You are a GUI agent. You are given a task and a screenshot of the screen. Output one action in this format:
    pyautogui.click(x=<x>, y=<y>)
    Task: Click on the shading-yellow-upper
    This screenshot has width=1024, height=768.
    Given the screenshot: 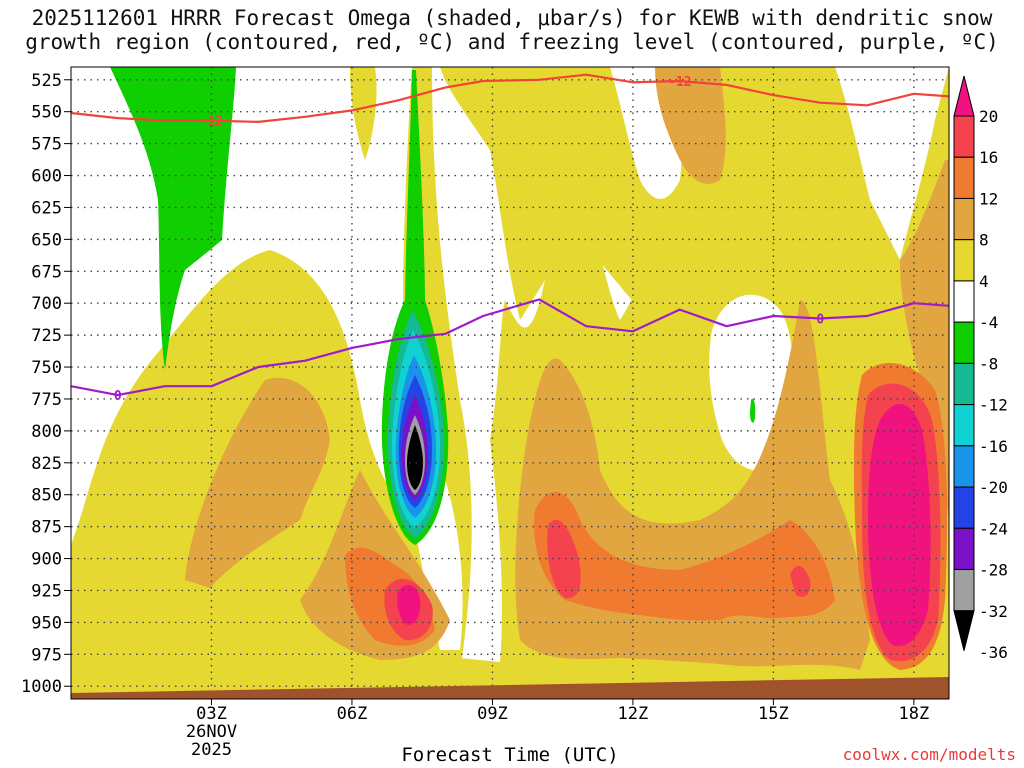 What is the action you would take?
    pyautogui.click(x=570, y=193)
    